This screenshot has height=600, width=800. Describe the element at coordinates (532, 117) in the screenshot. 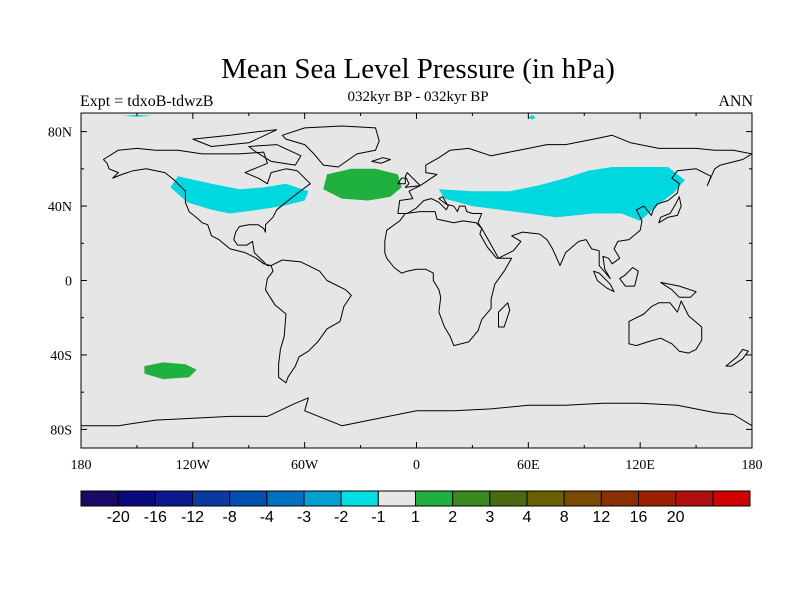

I see `anomaly-region-arctic-dot` at that location.